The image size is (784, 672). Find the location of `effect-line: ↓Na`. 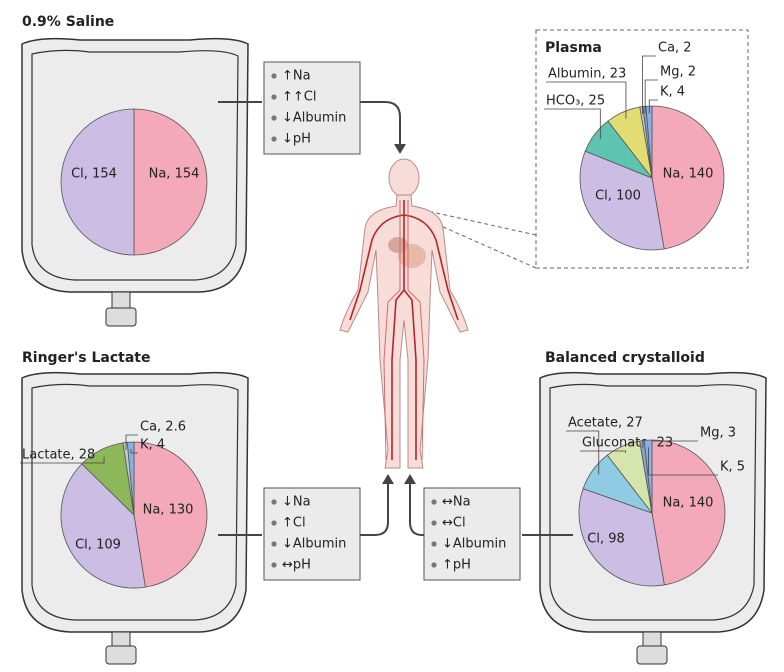

effect-line: ↓Na is located at coordinates (296, 502).